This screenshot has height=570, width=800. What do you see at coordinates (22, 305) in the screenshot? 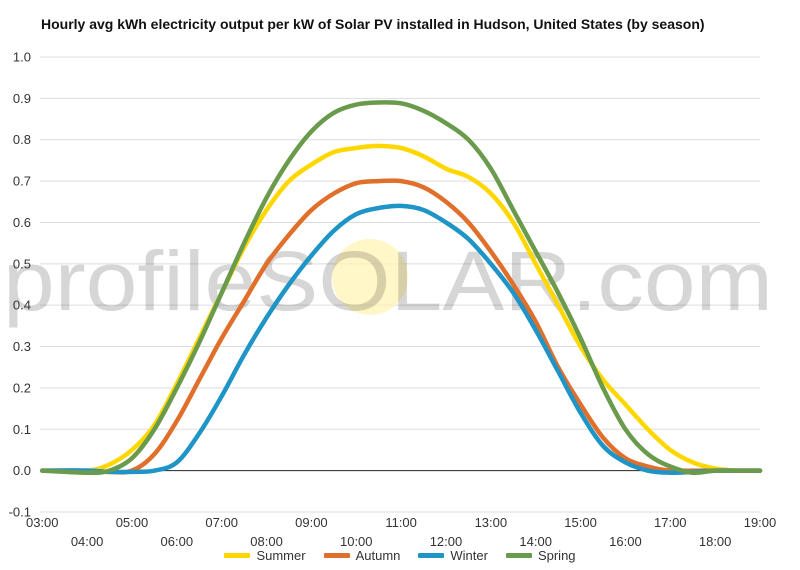
I see `y-tick-label: 0.4` at bounding box center [22, 305].